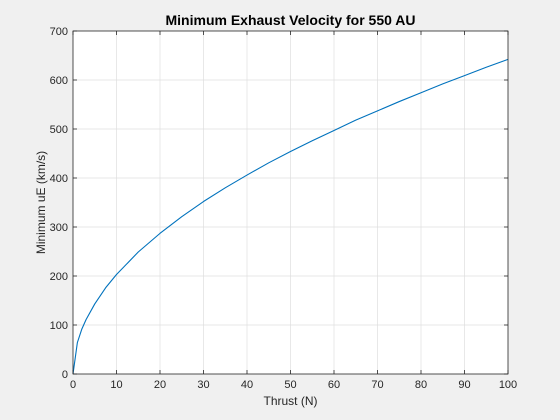 The width and height of the screenshot is (560, 420). Describe the element at coordinates (59, 81) in the screenshot. I see `y-tick-label: 600` at that location.